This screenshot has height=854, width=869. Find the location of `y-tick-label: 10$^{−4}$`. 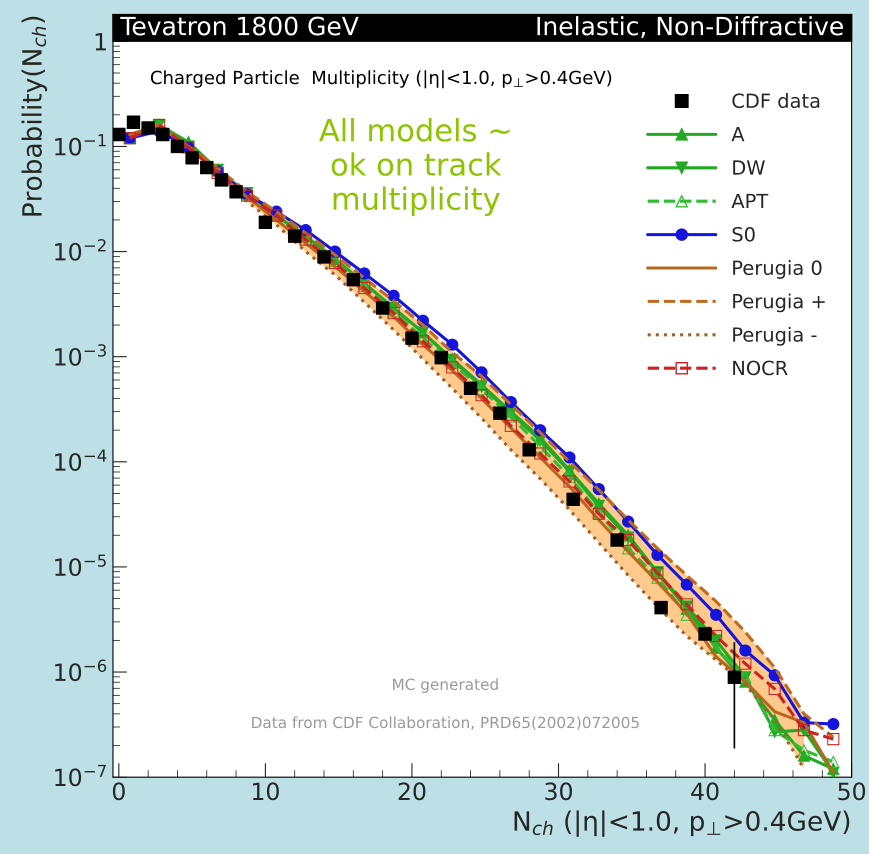

y-tick-label: 10$^{−4}$ is located at coordinates (80, 460).